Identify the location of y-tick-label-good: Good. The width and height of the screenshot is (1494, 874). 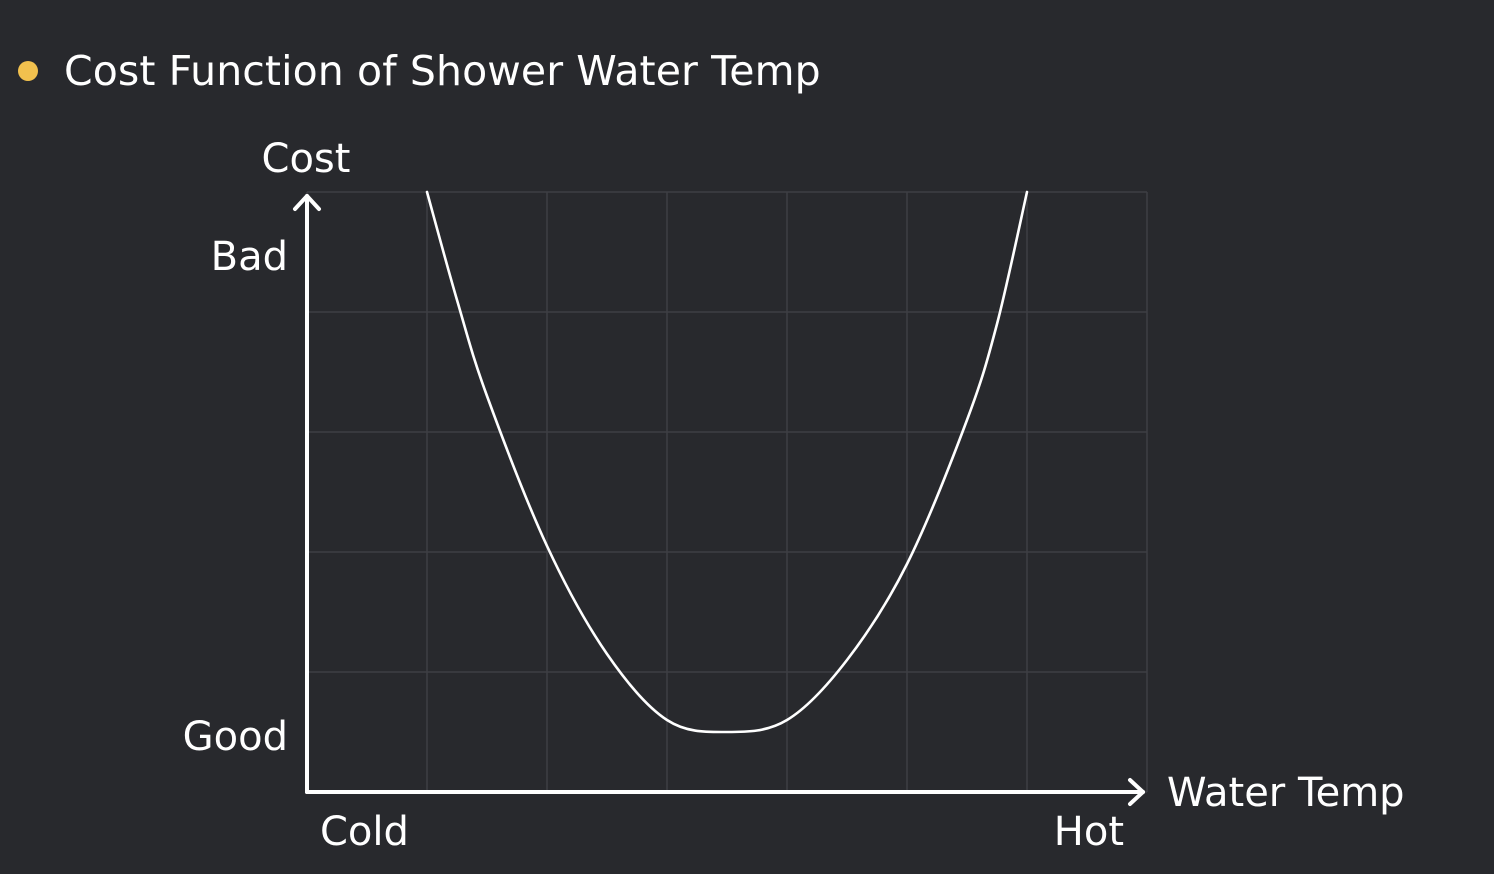
(235, 737).